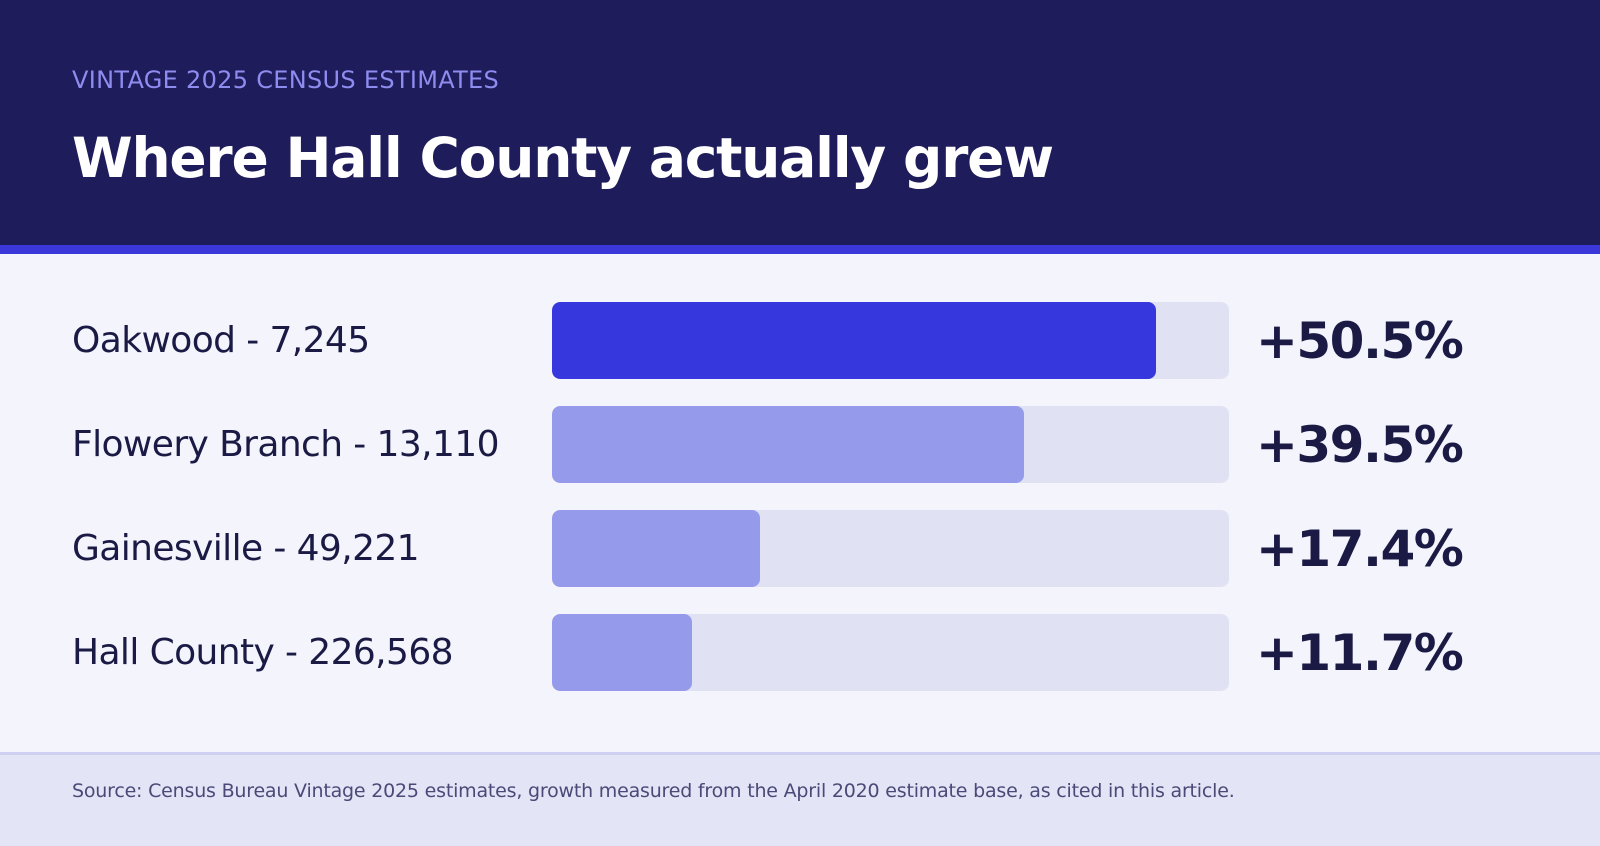 The image size is (1600, 846). I want to click on bar-value-label: +39.5%, so click(1360, 445).